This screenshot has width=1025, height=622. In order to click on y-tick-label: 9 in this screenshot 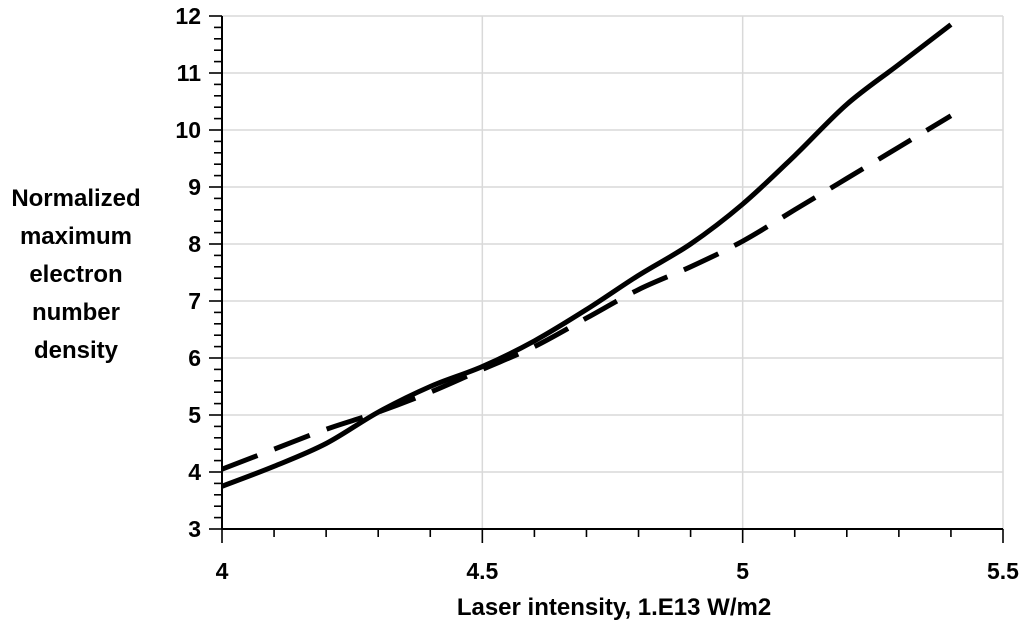, I will do `click(194, 187)`.